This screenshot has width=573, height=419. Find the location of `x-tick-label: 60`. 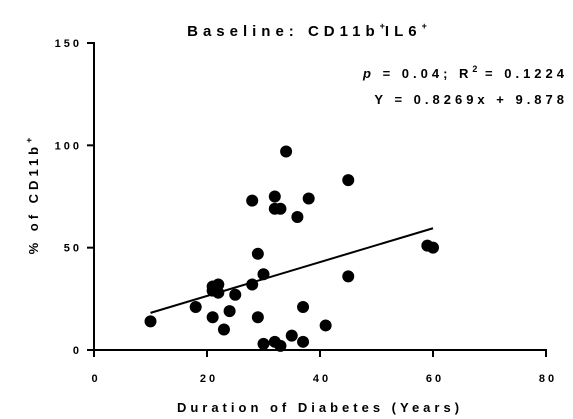

x-tick-label: 60 is located at coordinates (435, 379).